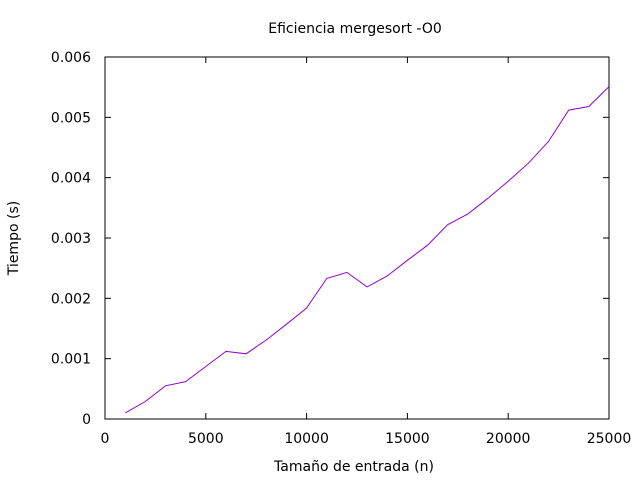 The width and height of the screenshot is (640, 480). I want to click on y-tick-label: 0.001, so click(71, 360).